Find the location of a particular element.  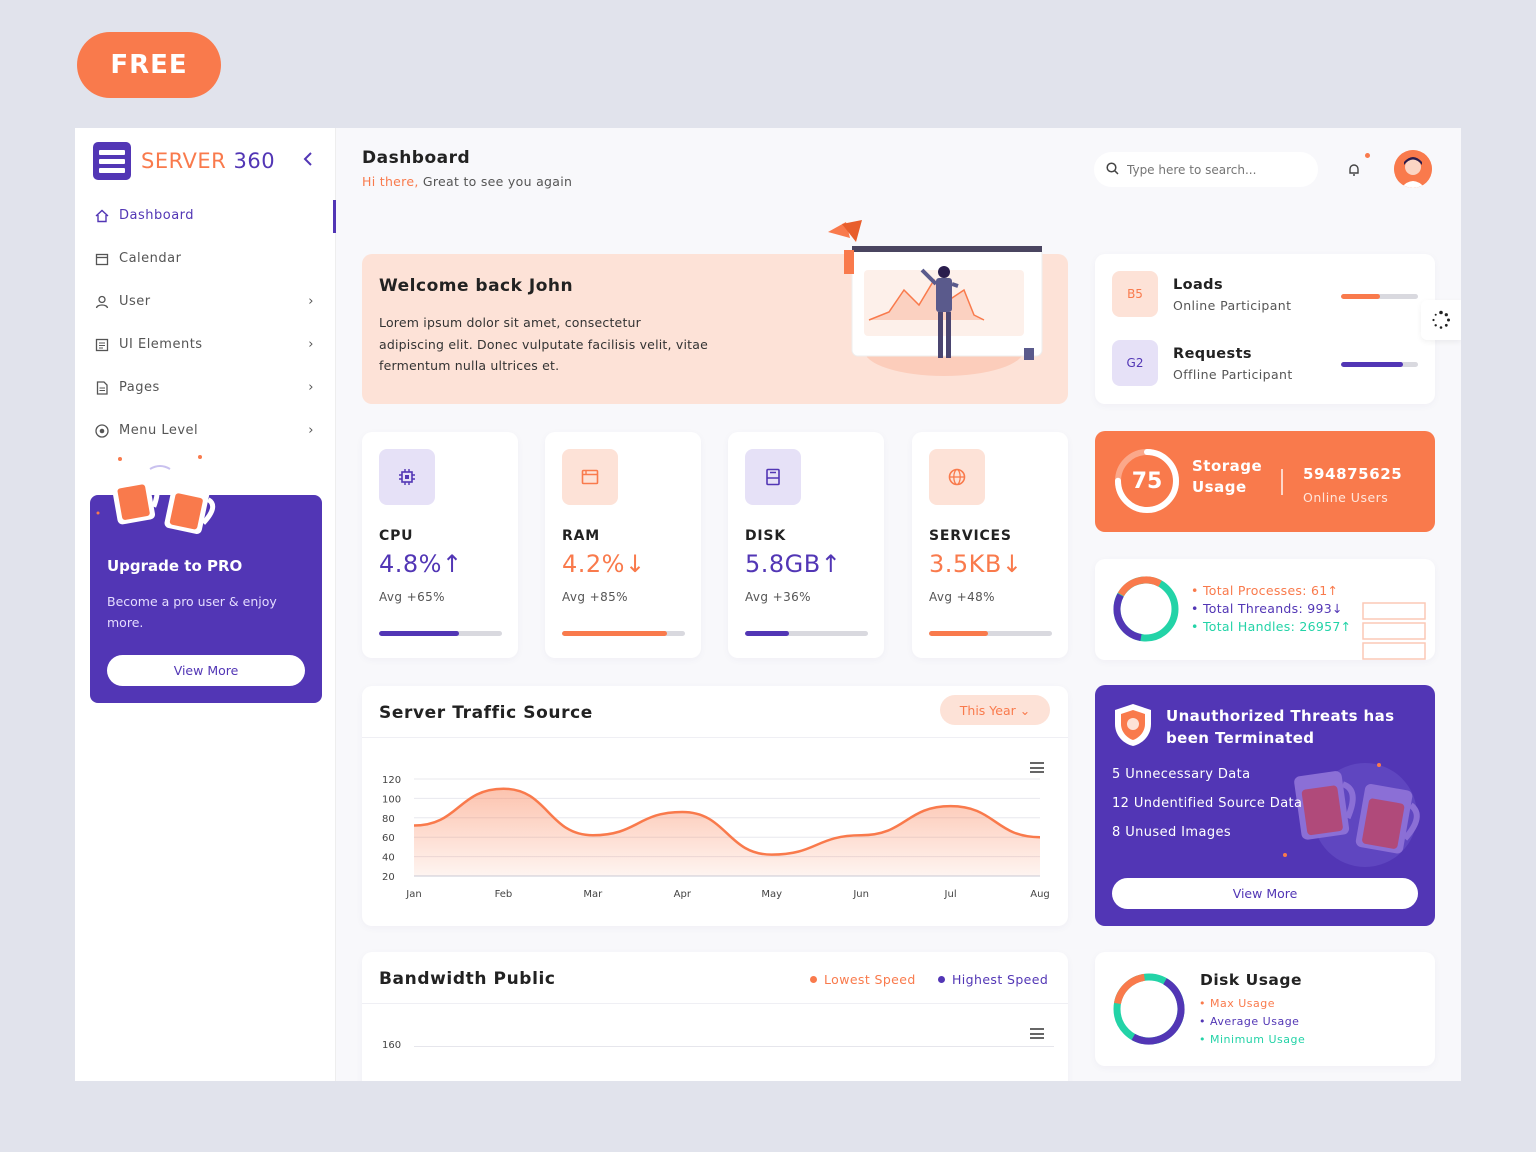

requests-badge: G2 is located at coordinates (1135, 363).